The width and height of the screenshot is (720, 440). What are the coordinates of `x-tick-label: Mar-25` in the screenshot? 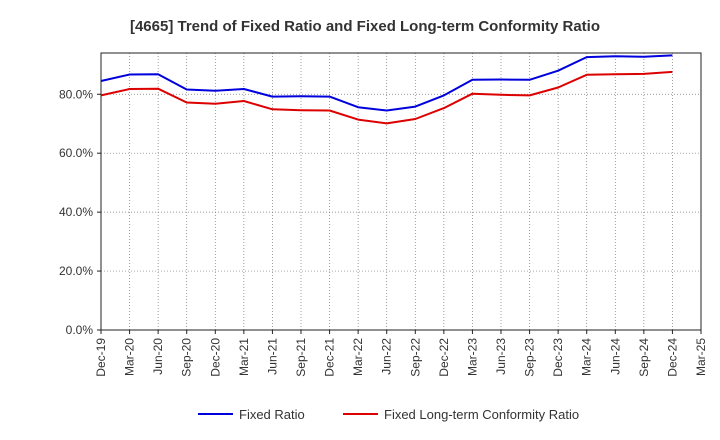 It's located at (701, 357).